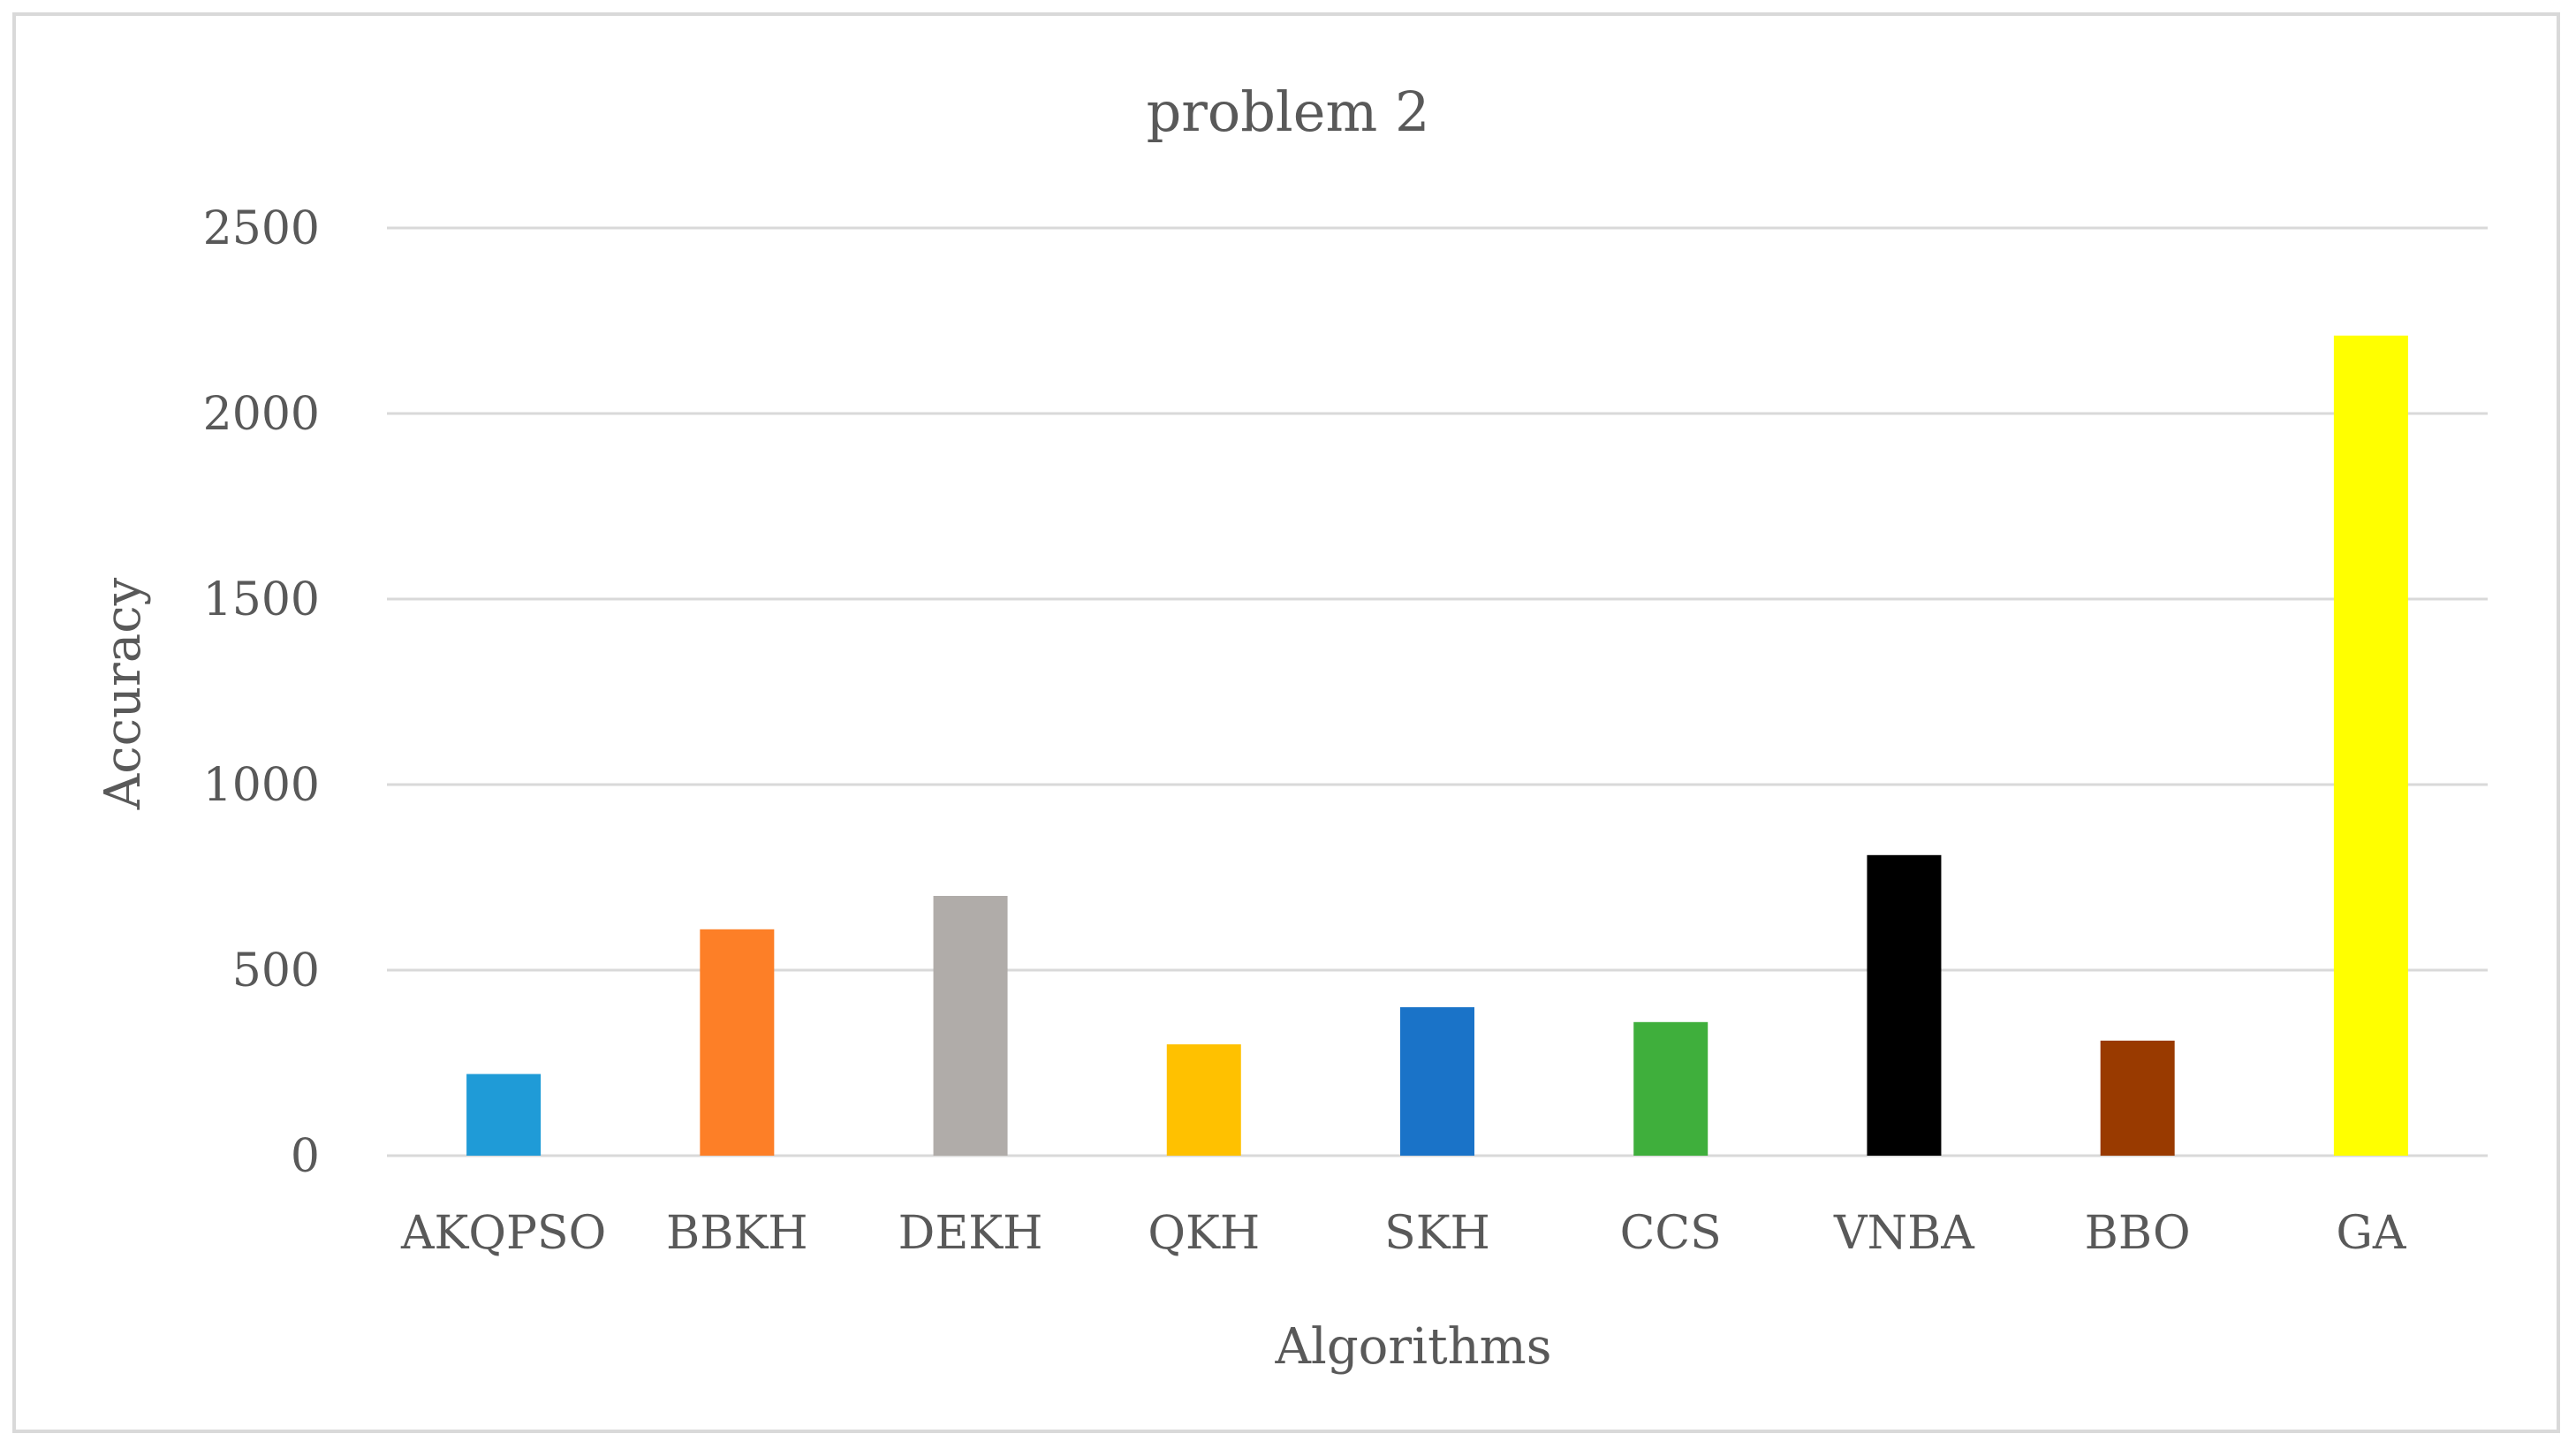 This screenshot has height=1449, width=2576. What do you see at coordinates (2371, 745) in the screenshot?
I see `bar-ga` at bounding box center [2371, 745].